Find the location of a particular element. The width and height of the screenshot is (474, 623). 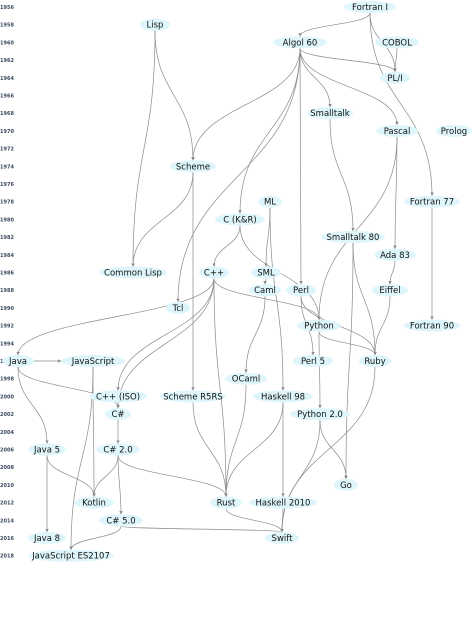

node-go: Go is located at coordinates (346, 484).